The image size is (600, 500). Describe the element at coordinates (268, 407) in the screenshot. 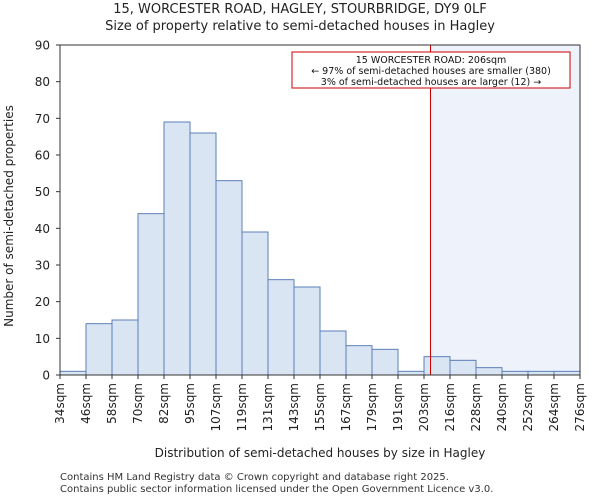

I see `x-tick-label: 131sqm` at that location.